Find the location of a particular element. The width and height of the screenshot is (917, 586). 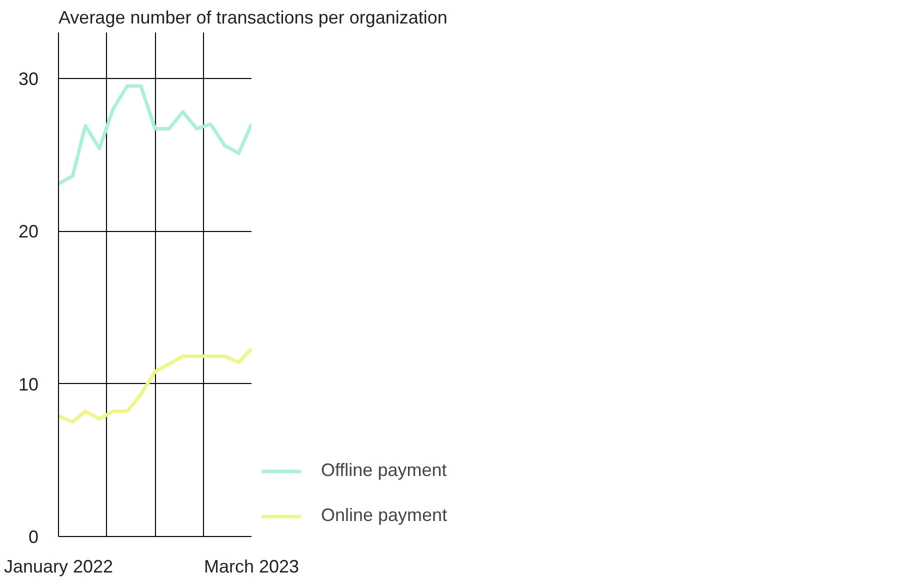

x-tick-label: March 2023 is located at coordinates (252, 566).